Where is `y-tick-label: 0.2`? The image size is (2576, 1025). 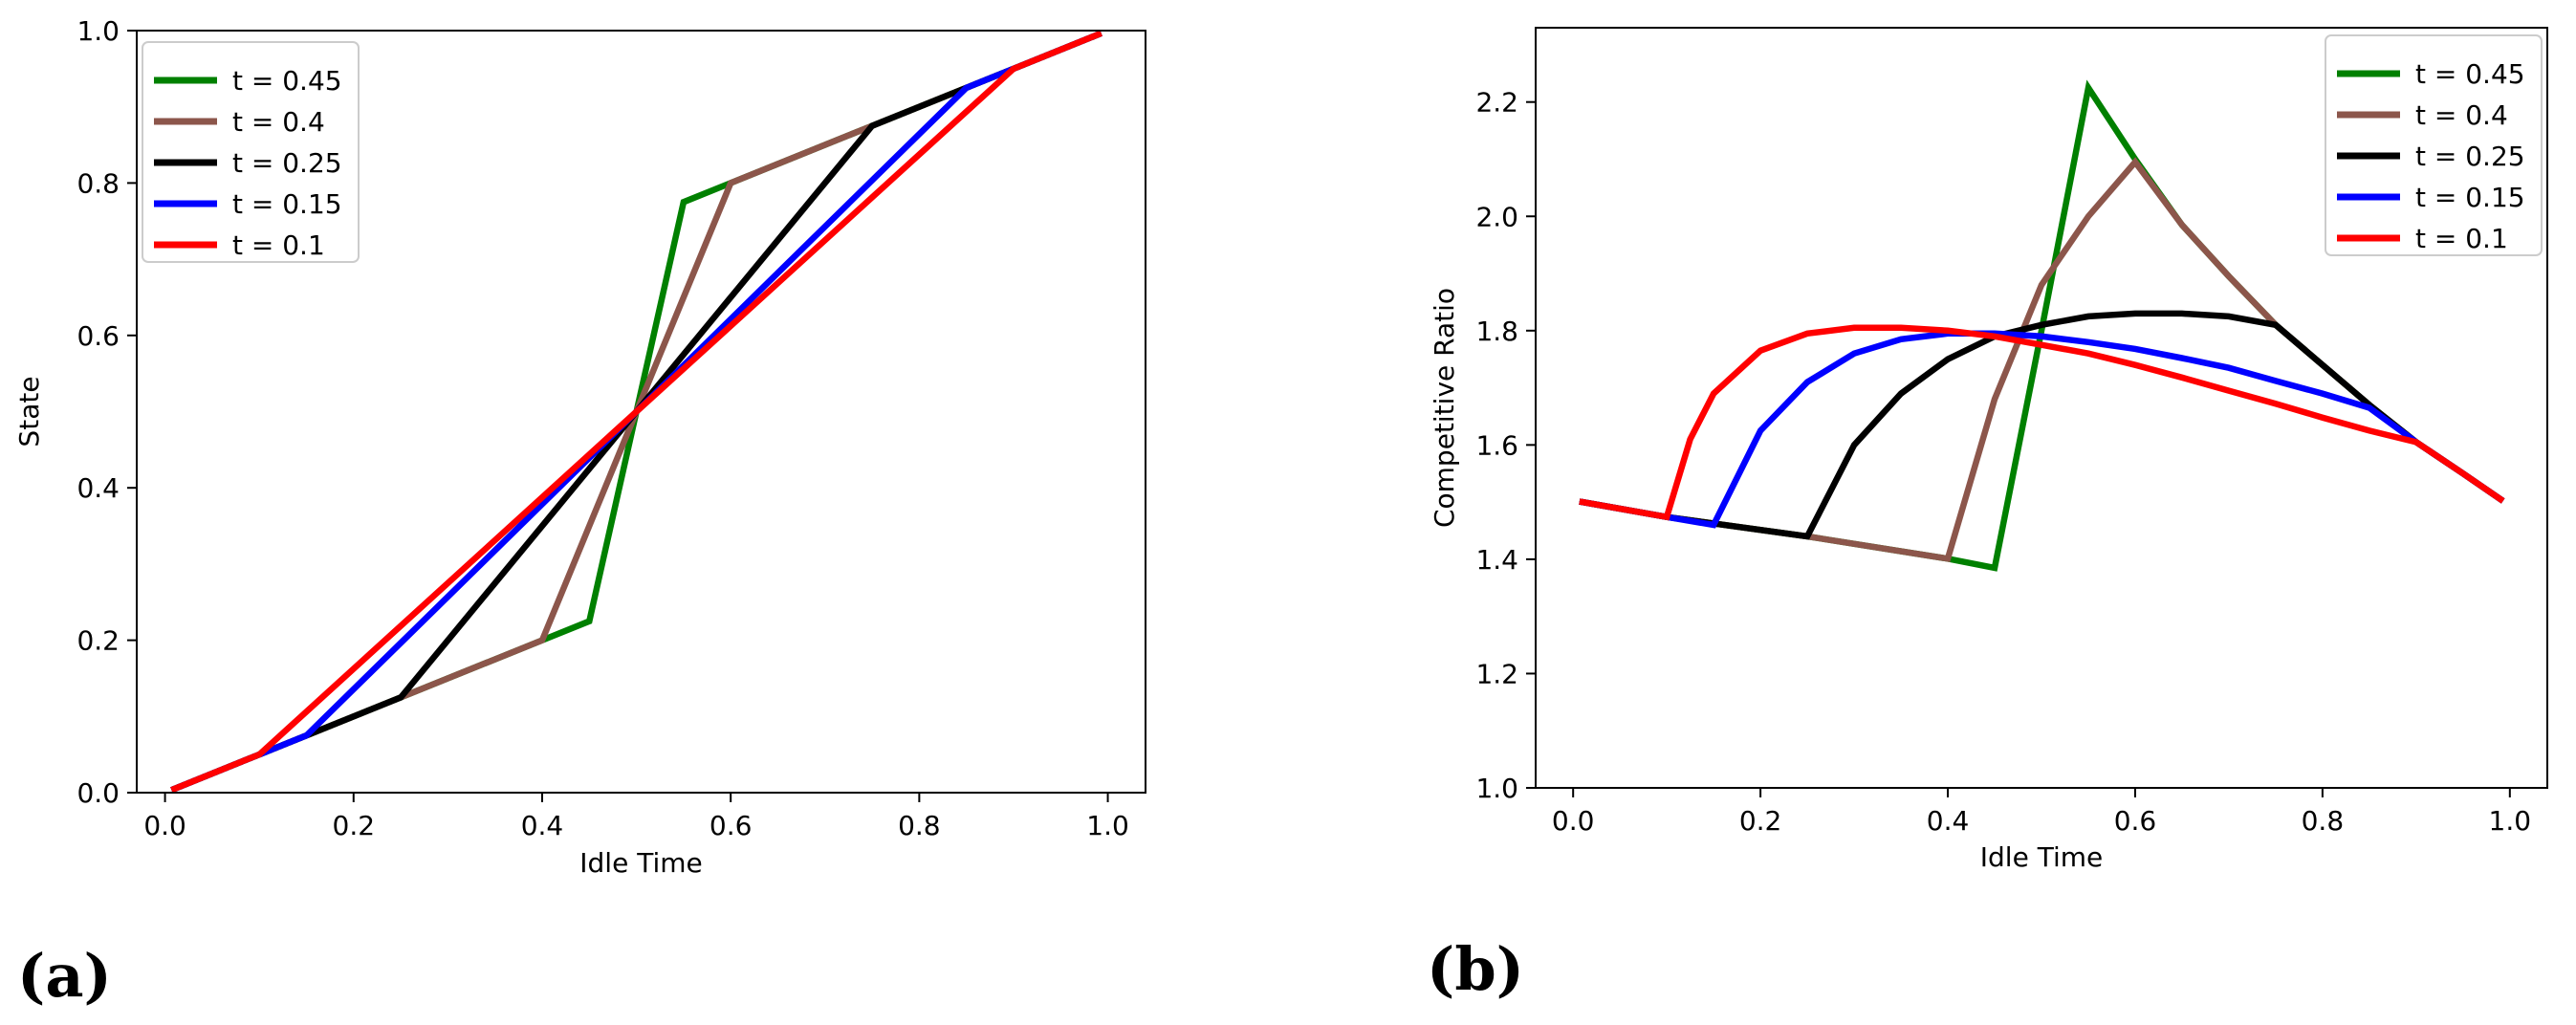 y-tick-label: 0.2 is located at coordinates (98, 641).